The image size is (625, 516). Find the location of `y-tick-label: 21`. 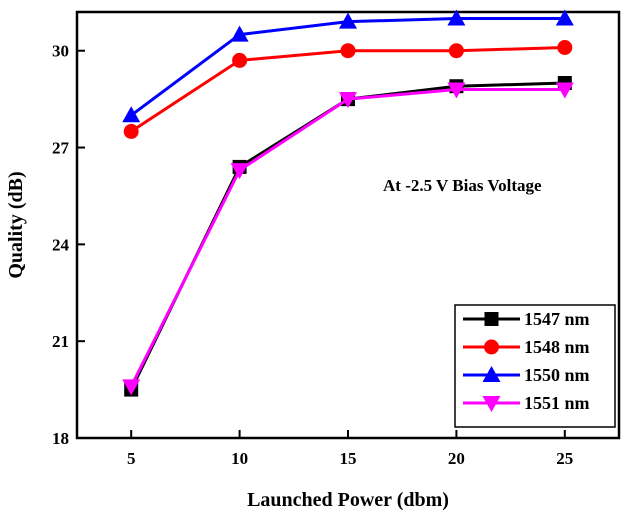

y-tick-label: 21 is located at coordinates (60, 341).